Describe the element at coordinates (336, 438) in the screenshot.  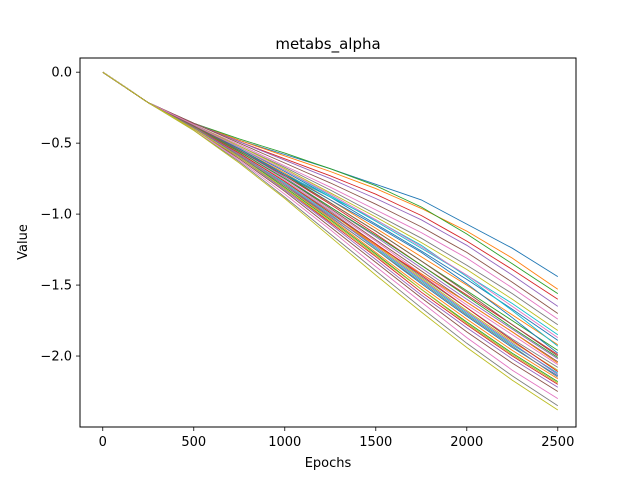
I see `x-axis: 0 500 1000 1500 2000 2500` at that location.